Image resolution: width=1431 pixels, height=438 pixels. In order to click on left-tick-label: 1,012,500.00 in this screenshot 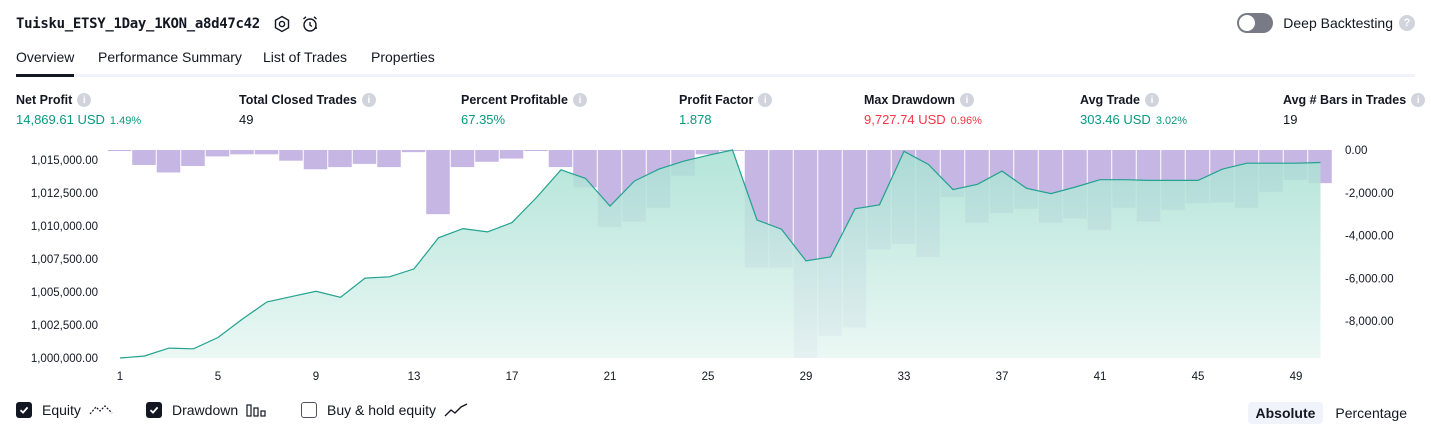, I will do `click(64, 194)`.